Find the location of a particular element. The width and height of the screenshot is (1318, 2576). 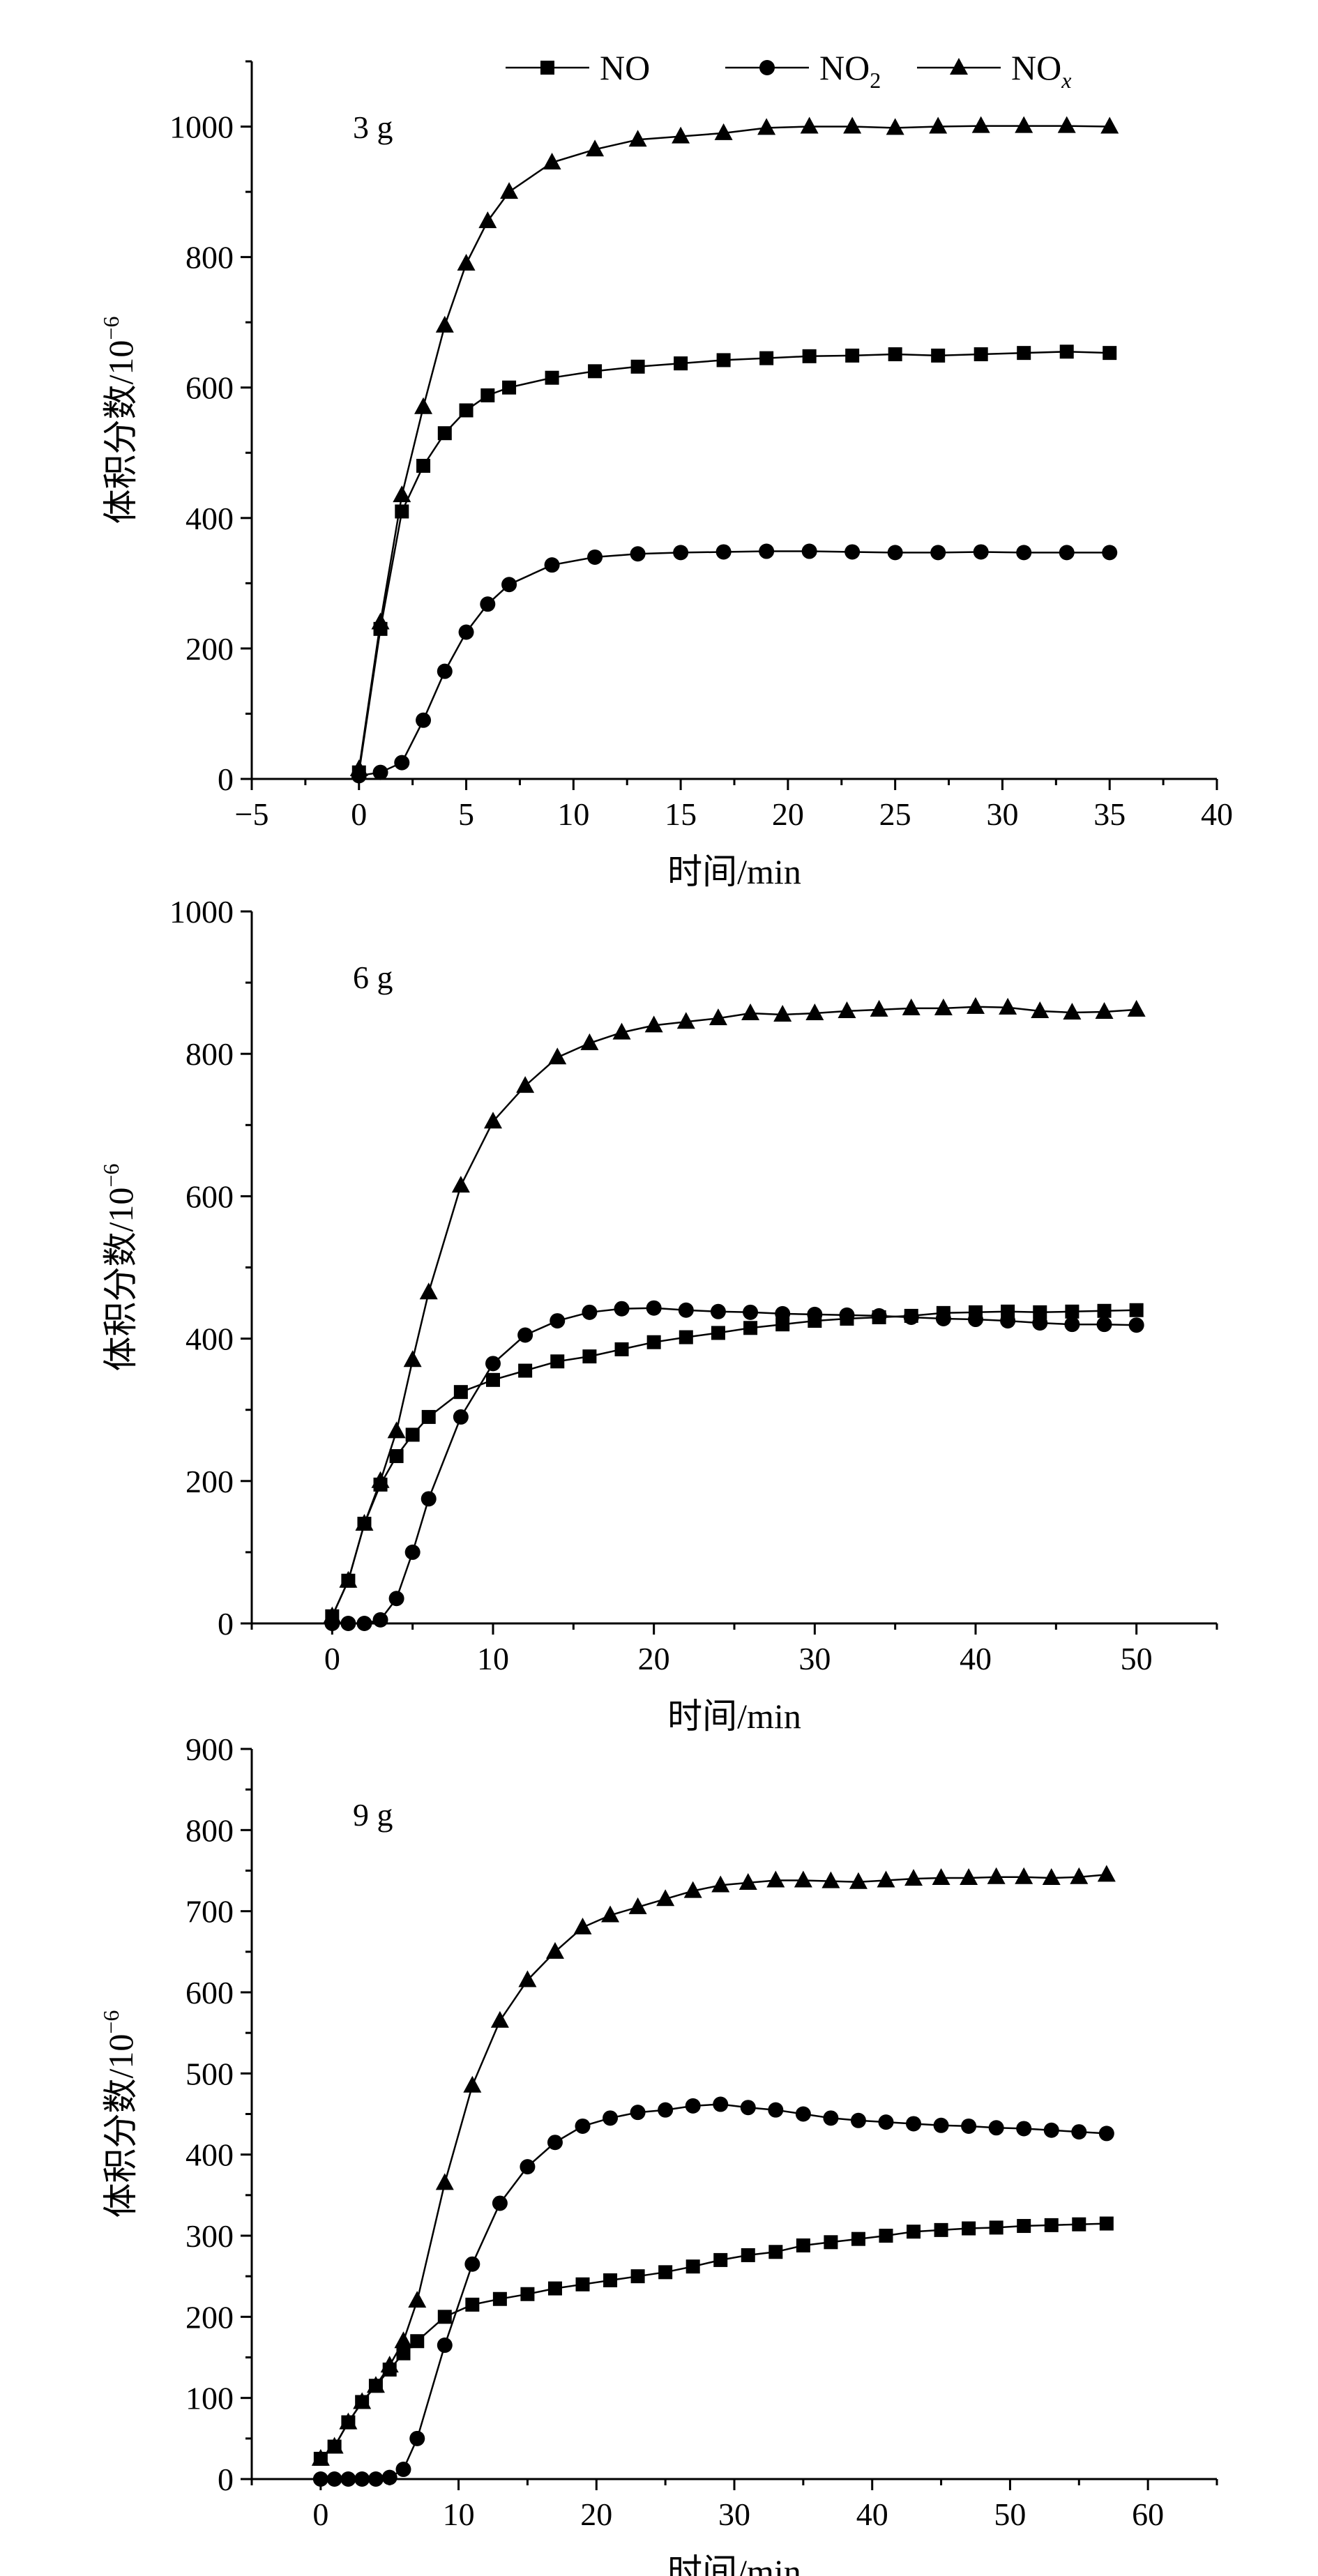

legend-marker-square is located at coordinates (547, 68).